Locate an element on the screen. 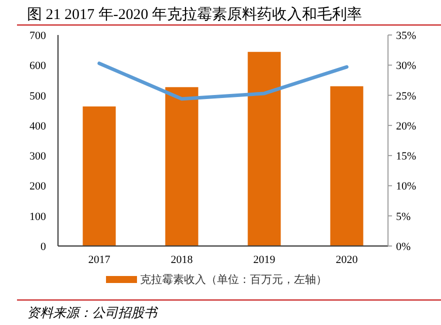 The image size is (441, 325). y-tick-label: 500 is located at coordinates (38, 96).